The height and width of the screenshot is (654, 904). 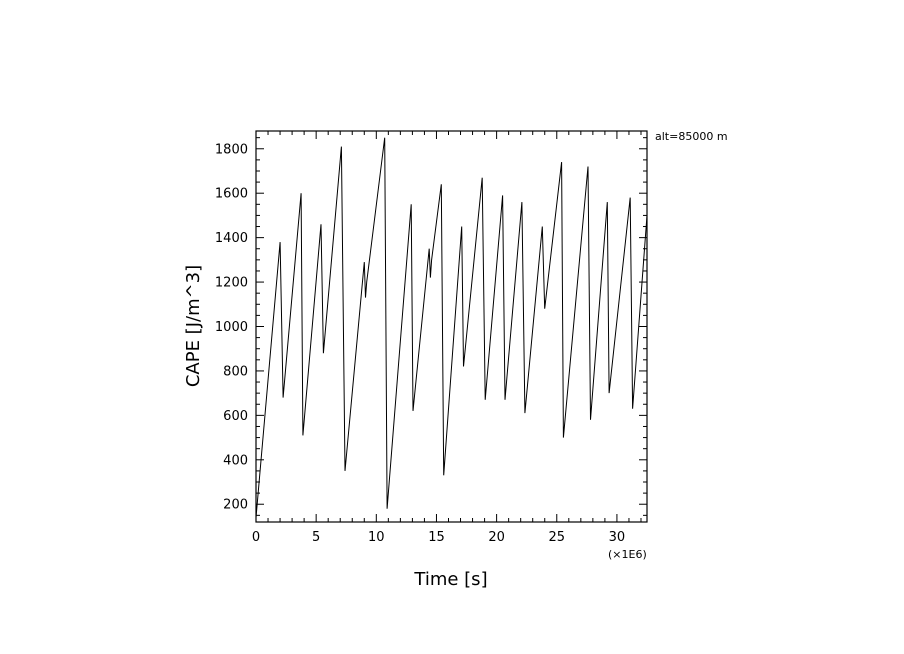 I want to click on y-tick-label: 600, so click(x=235, y=416).